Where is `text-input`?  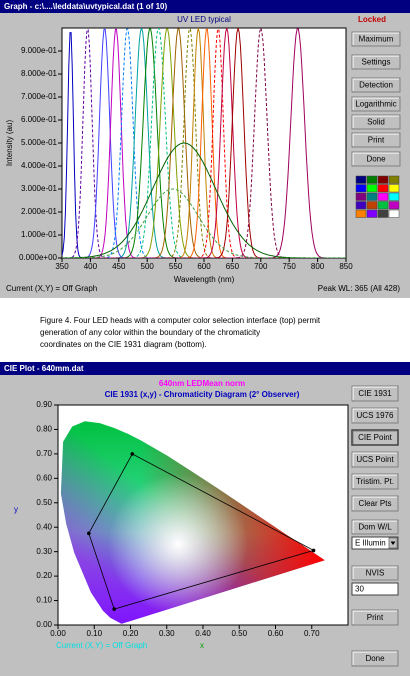
text-input is located at coordinates (375, 589).